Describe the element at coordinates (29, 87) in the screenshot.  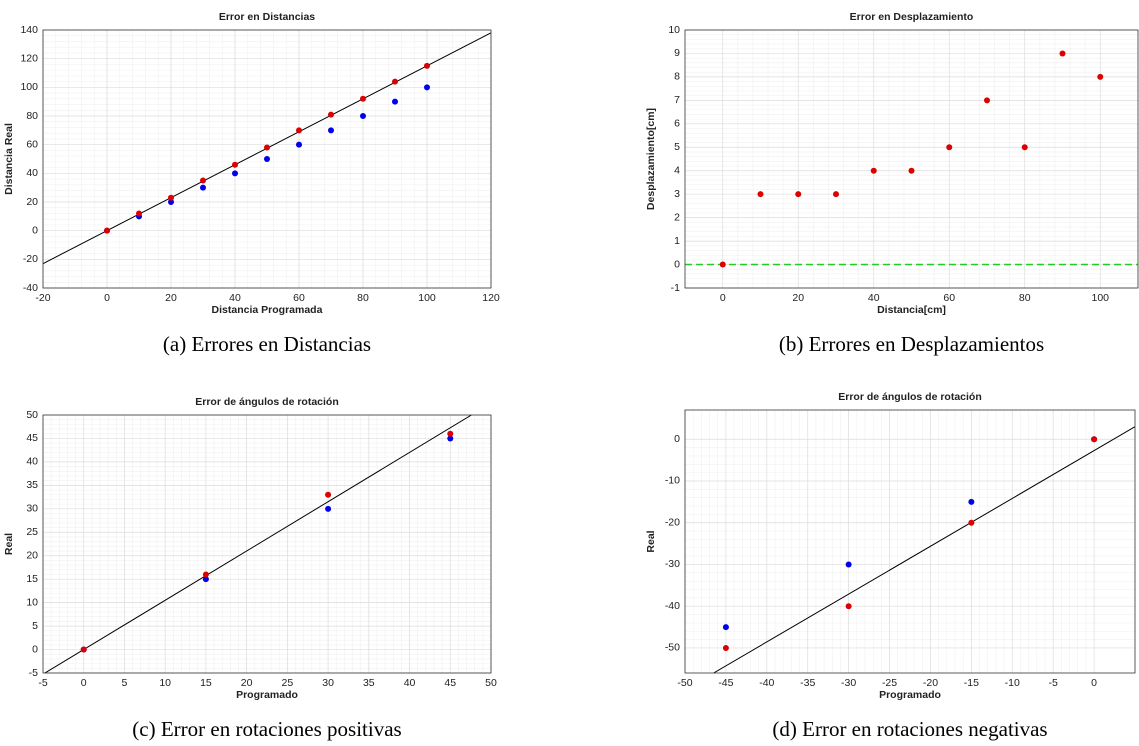
I see `y-tick-label: 100` at that location.